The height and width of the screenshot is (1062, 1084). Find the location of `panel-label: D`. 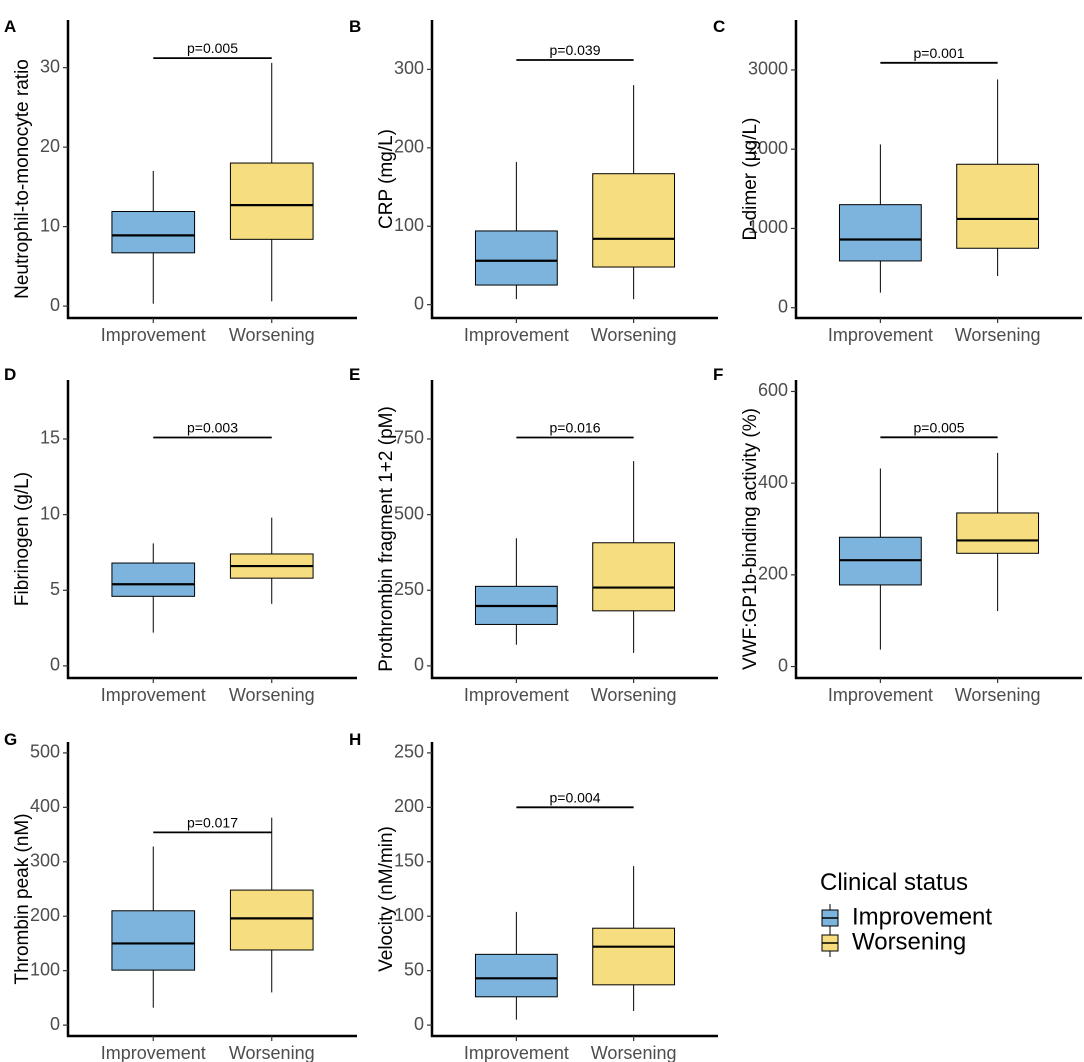

panel-label: D is located at coordinates (10, 374).